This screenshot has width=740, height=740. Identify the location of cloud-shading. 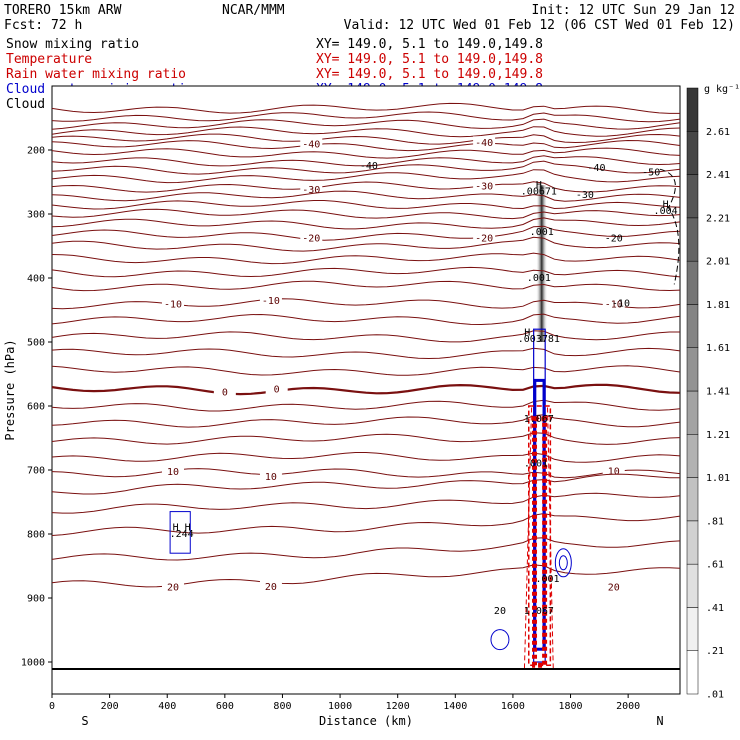
(541, 263).